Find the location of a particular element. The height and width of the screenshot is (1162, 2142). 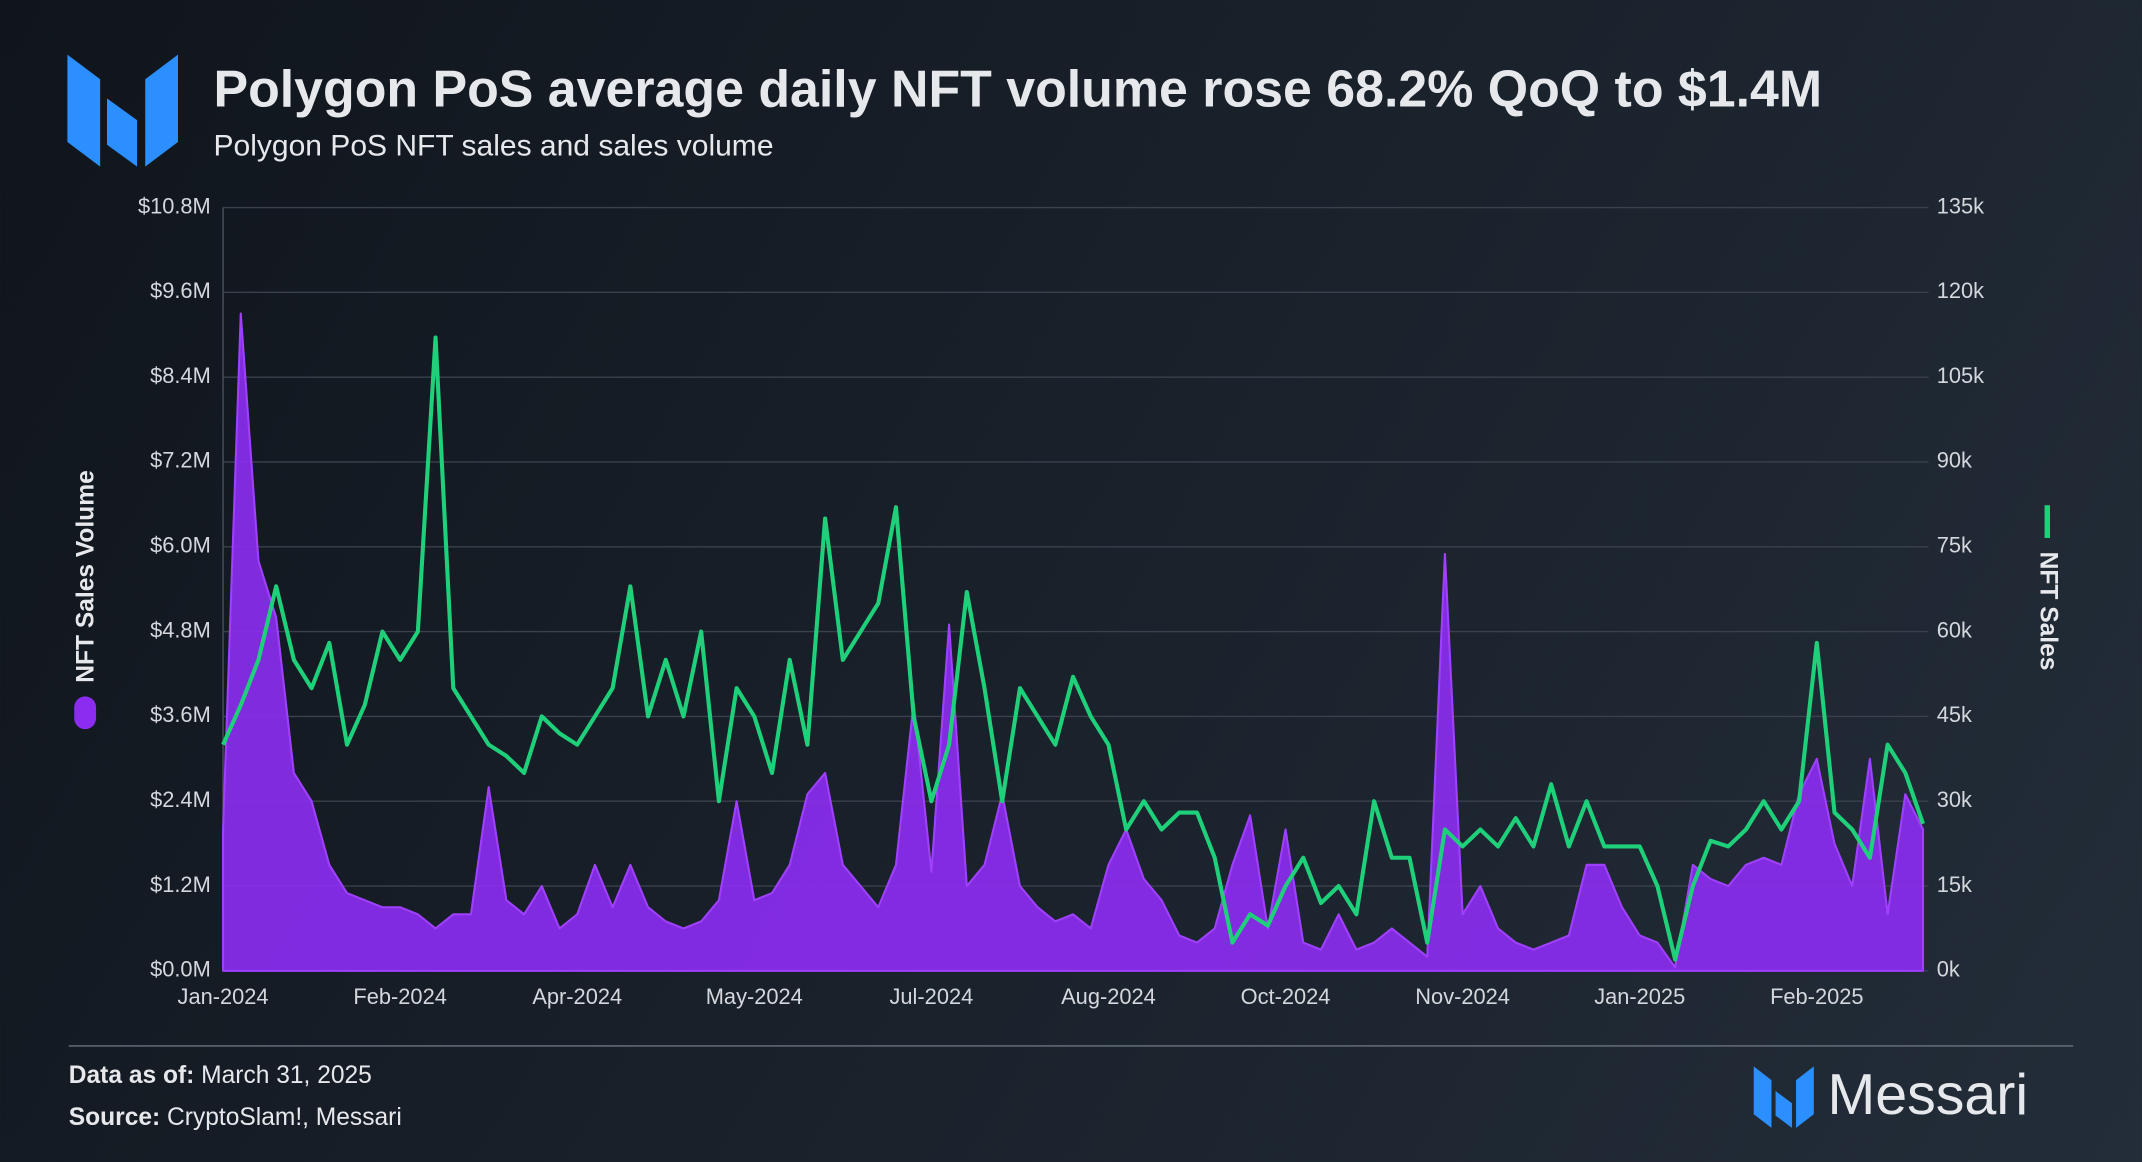

y-tick-label: $10.8M is located at coordinates (174, 205).